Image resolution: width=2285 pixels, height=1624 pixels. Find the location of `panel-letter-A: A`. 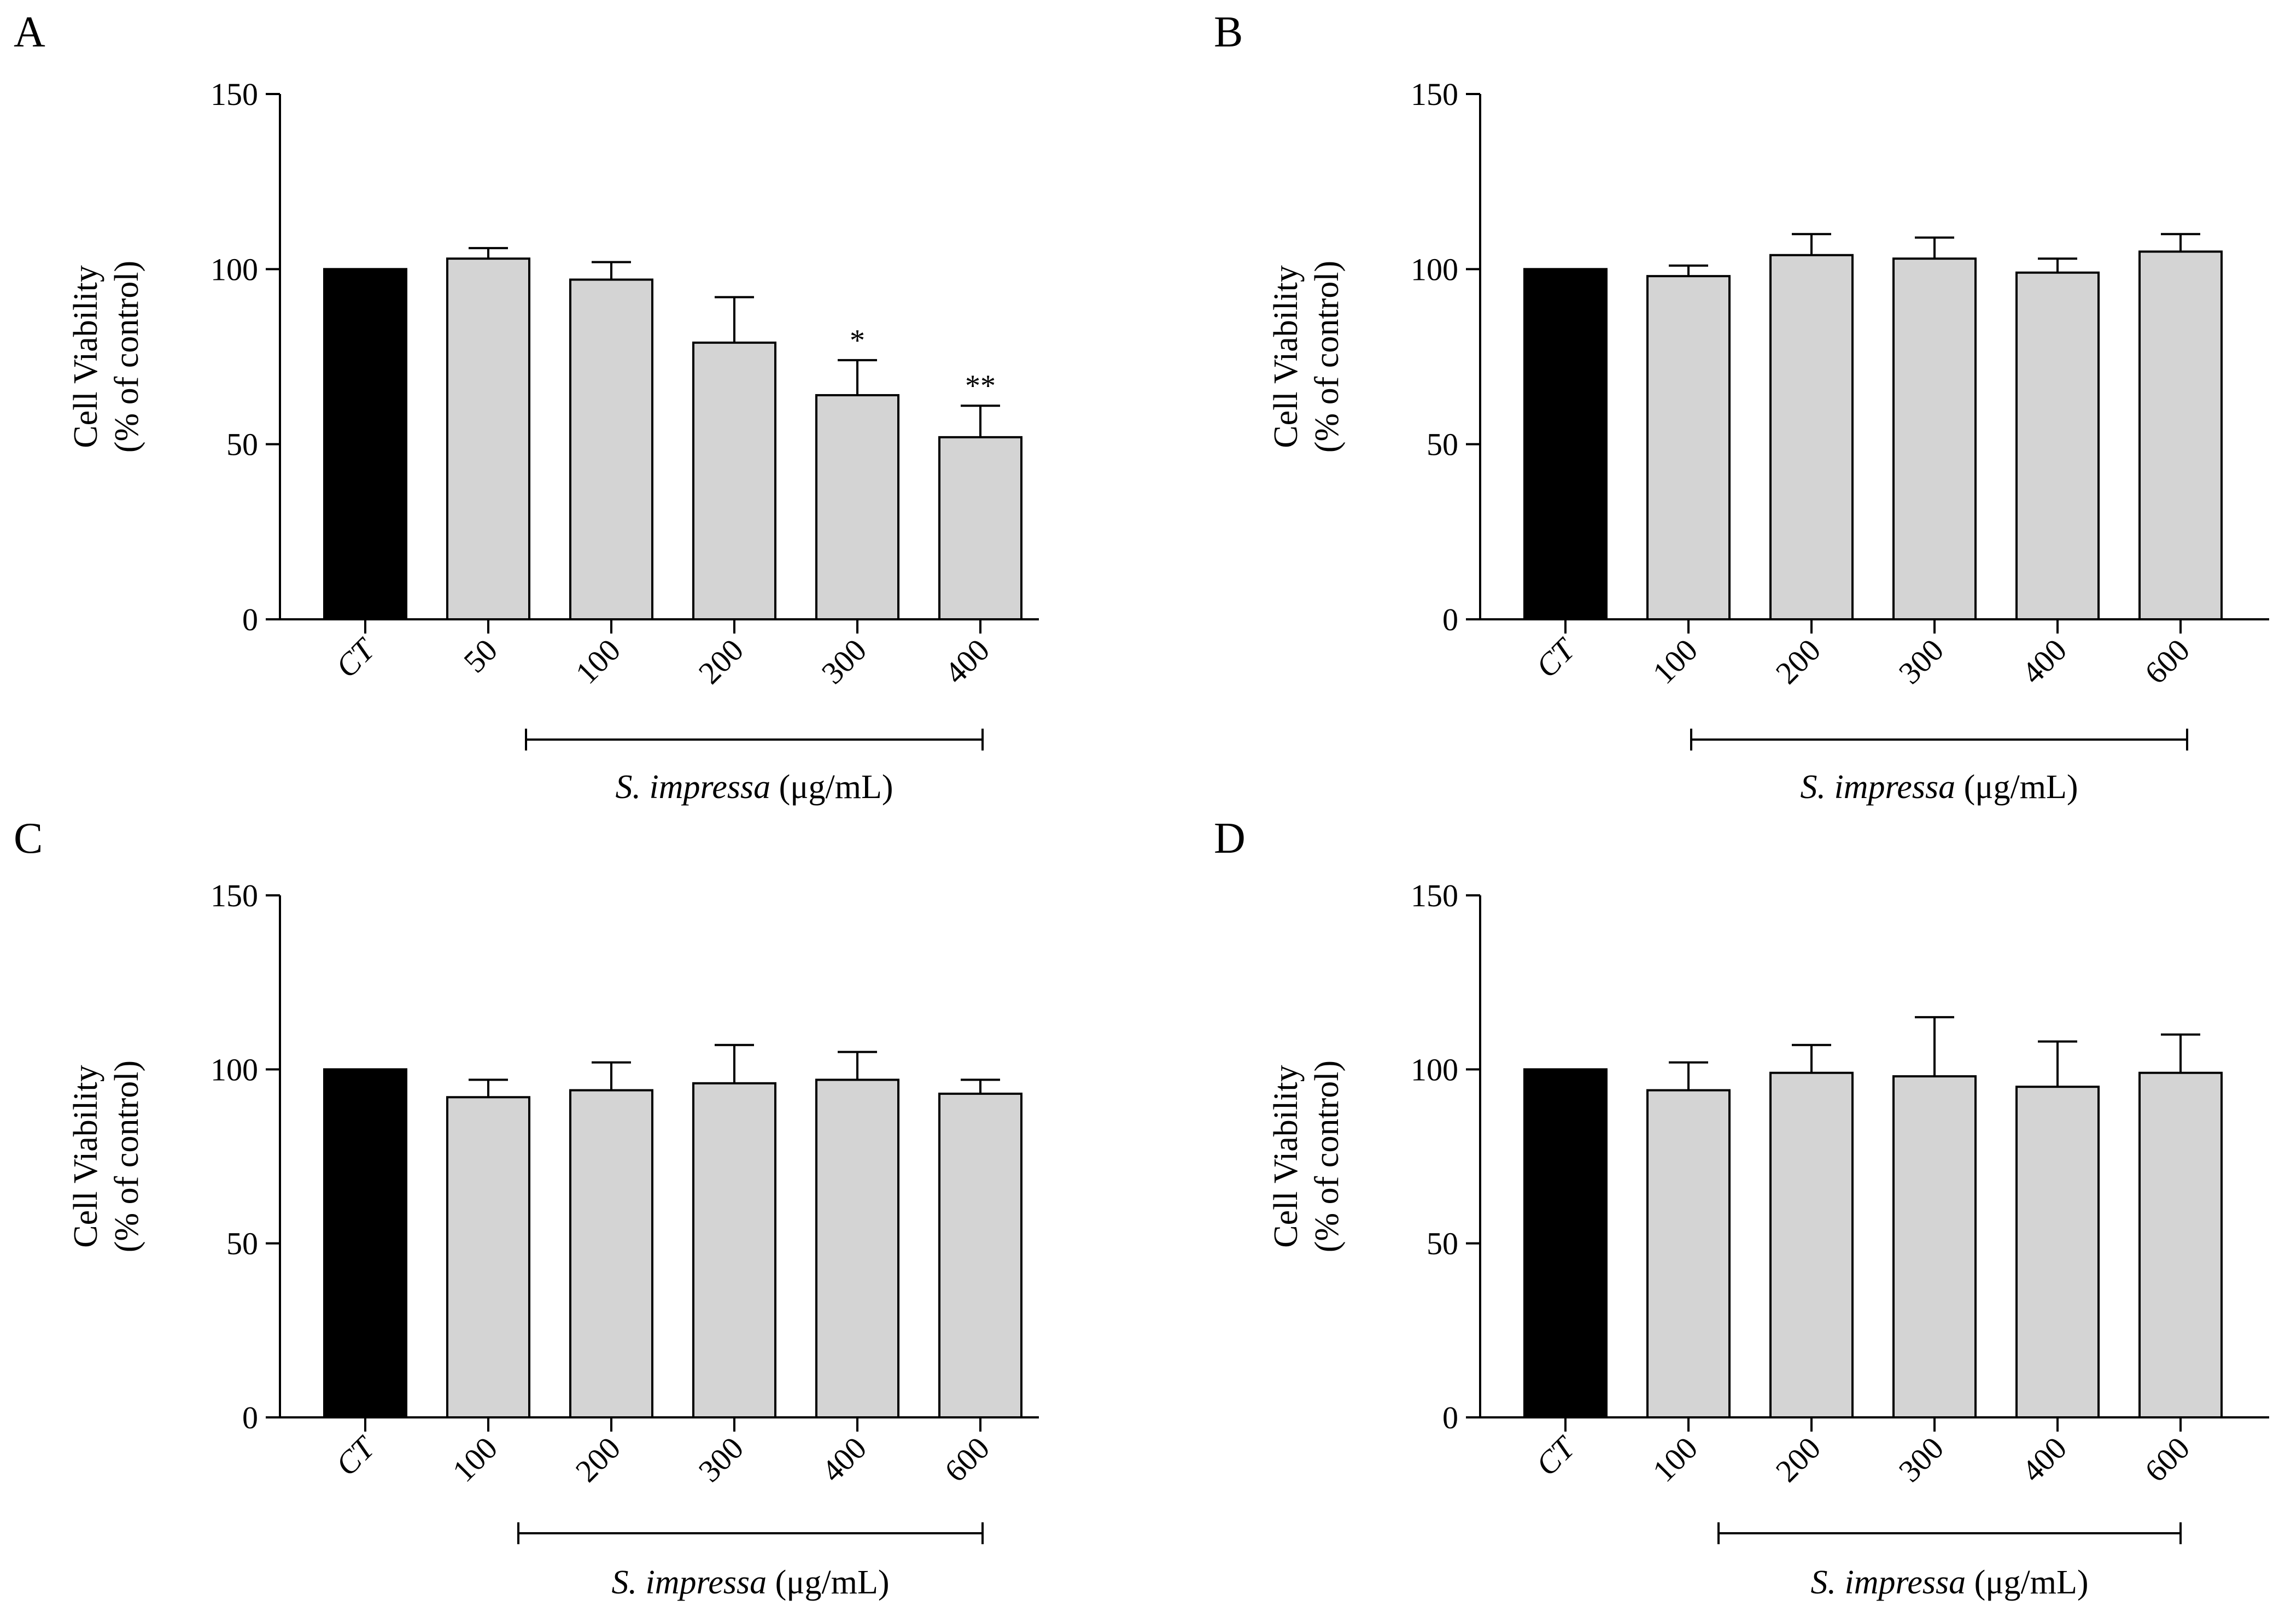

panel-letter-A: A is located at coordinates (30, 32).